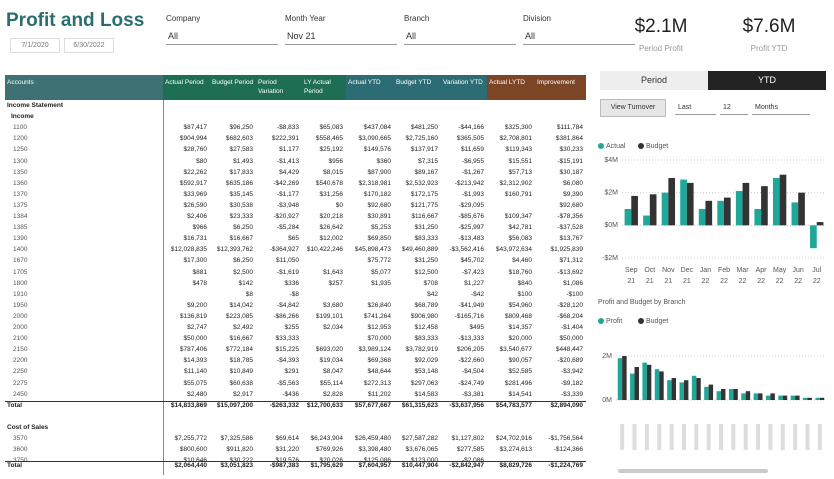  What do you see at coordinates (287, 272) in the screenshot?
I see `cell: -$1,619` at bounding box center [287, 272].